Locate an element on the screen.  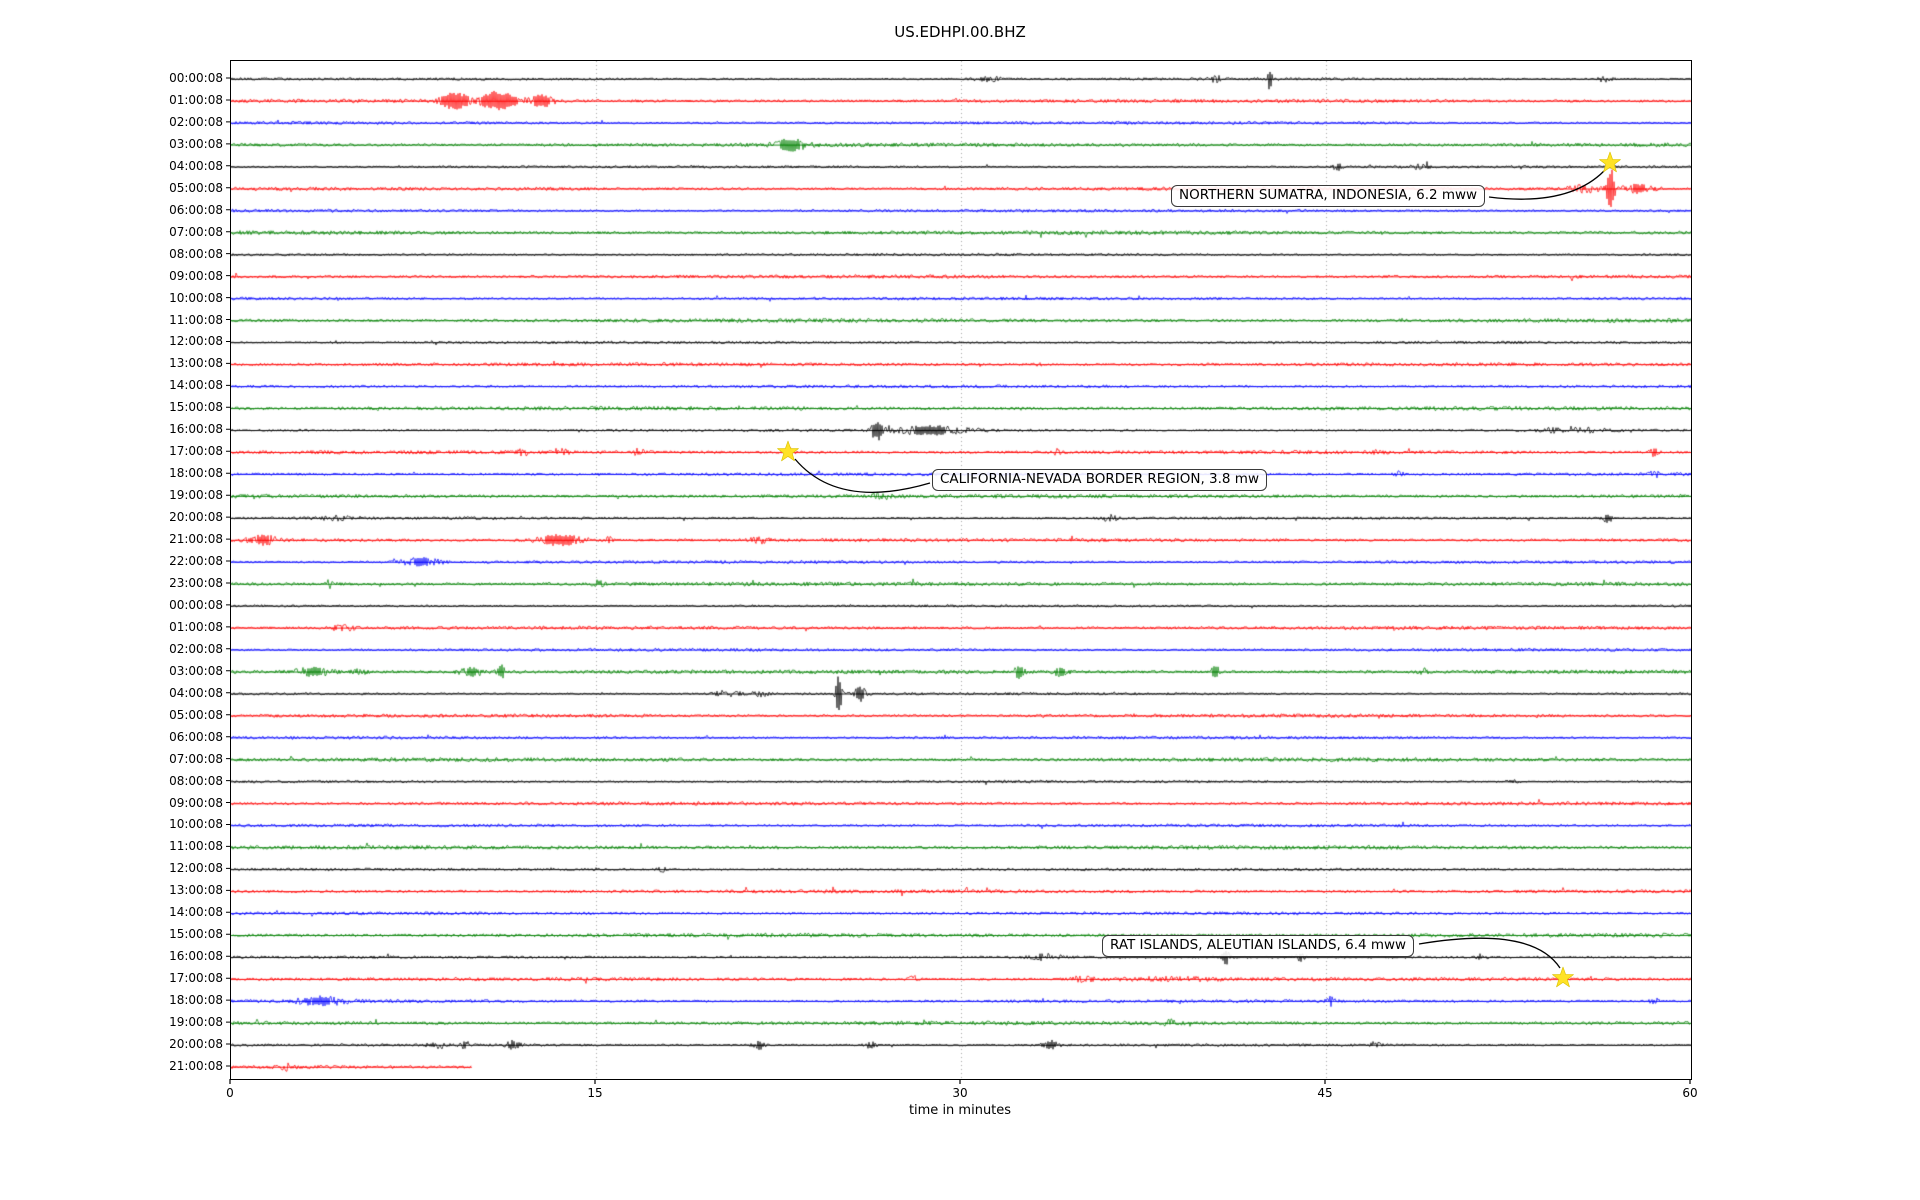
x-tick-label: 0 is located at coordinates (230, 1093).